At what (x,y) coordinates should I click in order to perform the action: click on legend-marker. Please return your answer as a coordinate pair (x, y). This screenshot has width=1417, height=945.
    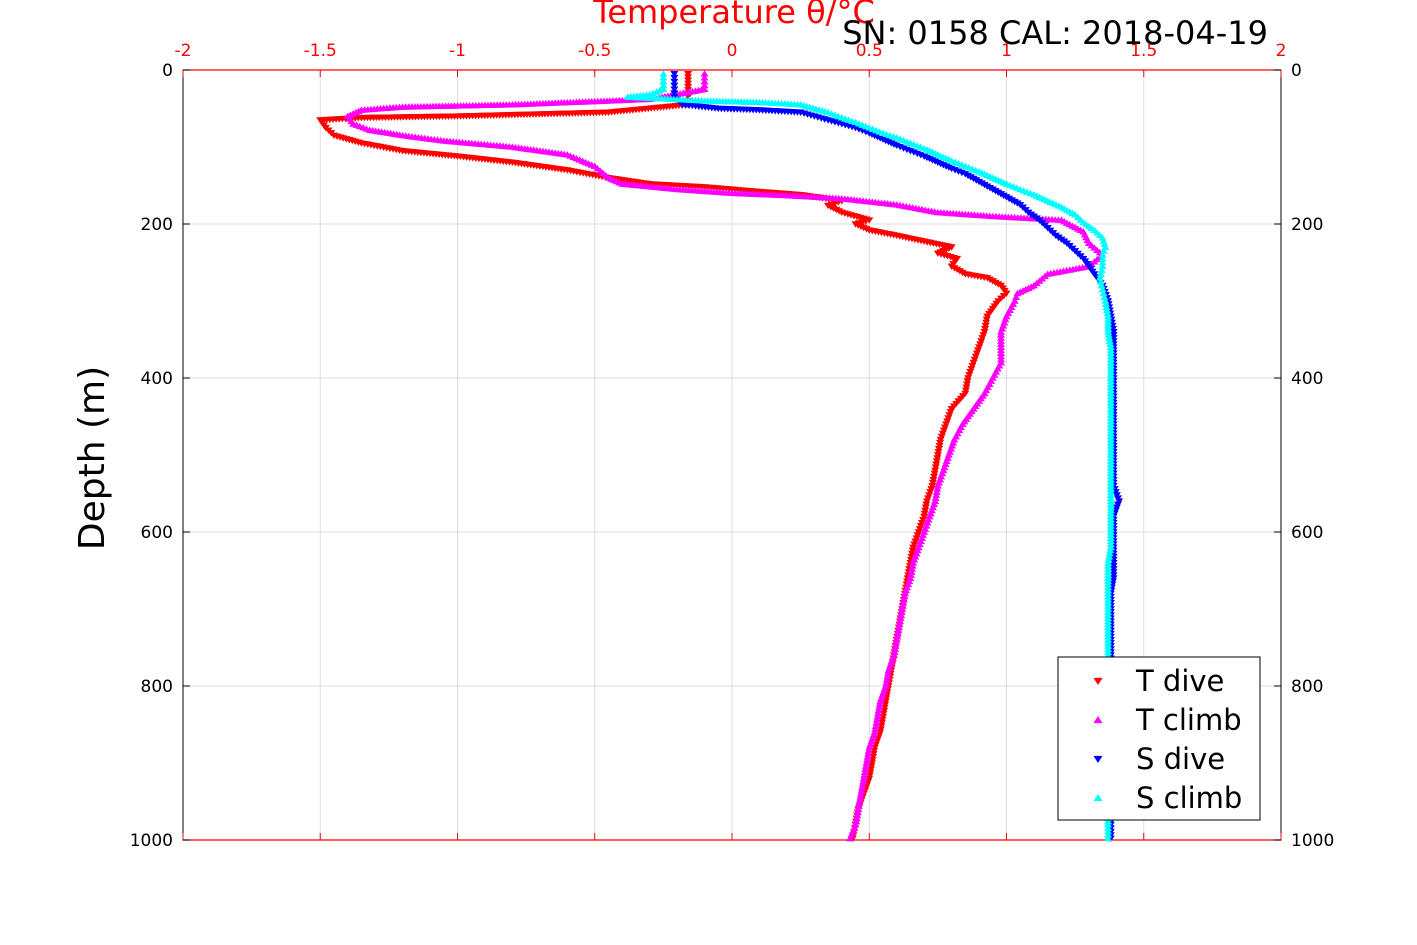
    Looking at the image, I should click on (1098, 719).